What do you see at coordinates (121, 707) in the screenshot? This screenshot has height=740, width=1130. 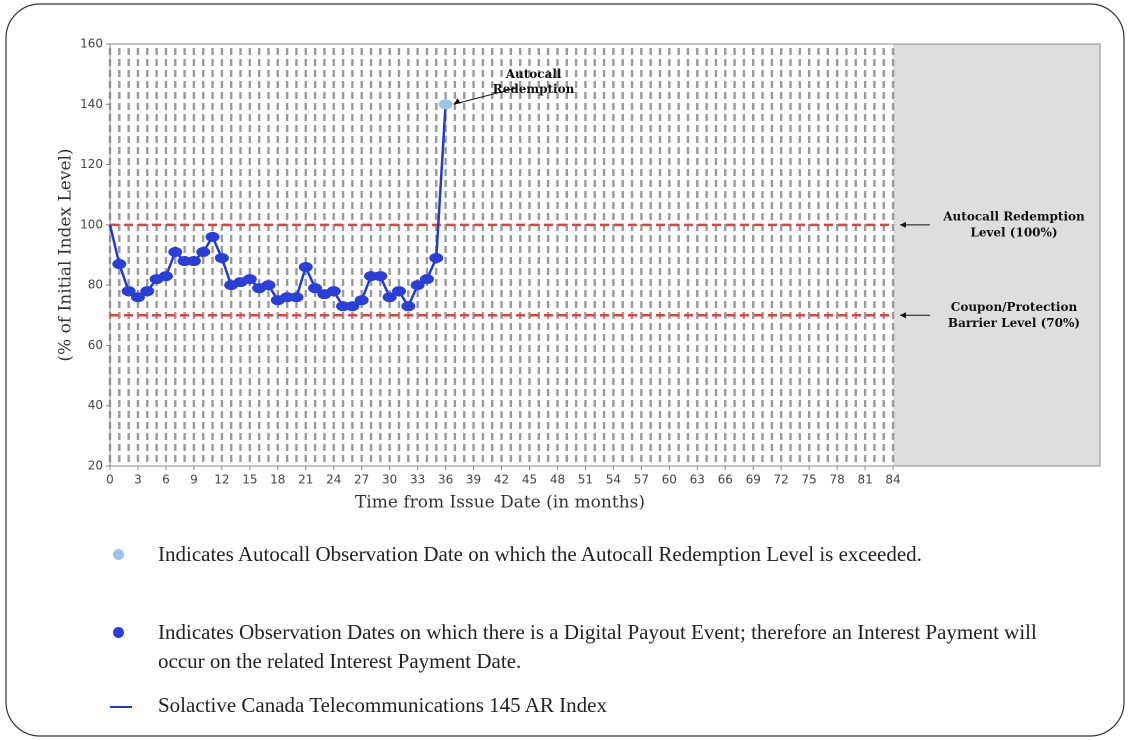 I see `legend-line` at bounding box center [121, 707].